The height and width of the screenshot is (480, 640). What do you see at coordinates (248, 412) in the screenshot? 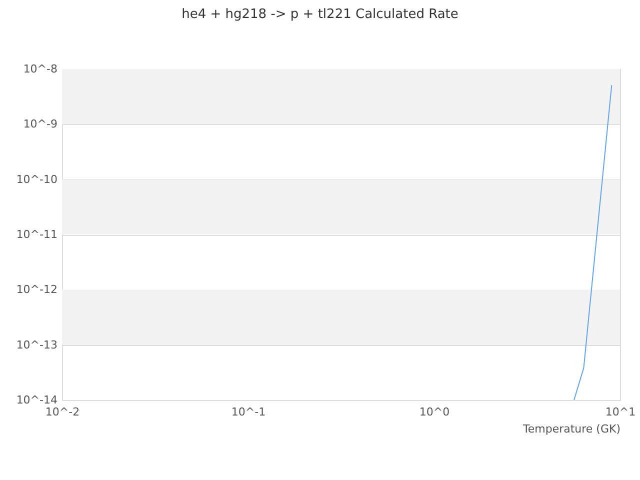
I see `x-tick-label: 10^-1` at bounding box center [248, 412].